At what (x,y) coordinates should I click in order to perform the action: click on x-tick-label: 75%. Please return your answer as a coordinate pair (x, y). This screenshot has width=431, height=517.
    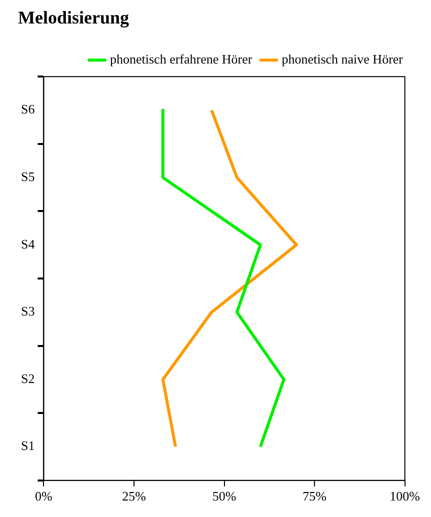
    Looking at the image, I should click on (314, 496).